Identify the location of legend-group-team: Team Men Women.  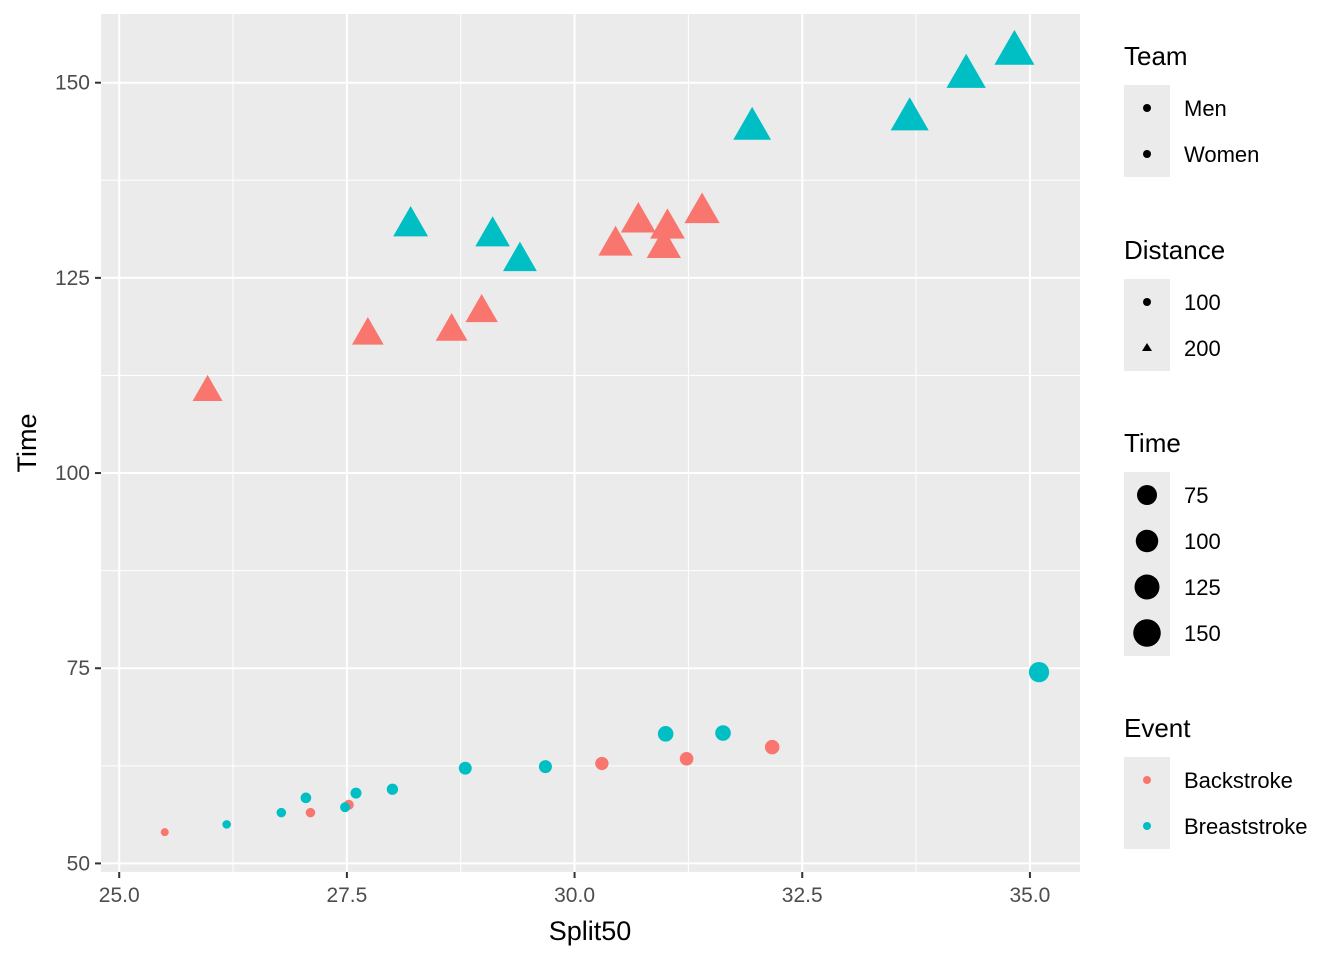
(1191, 109).